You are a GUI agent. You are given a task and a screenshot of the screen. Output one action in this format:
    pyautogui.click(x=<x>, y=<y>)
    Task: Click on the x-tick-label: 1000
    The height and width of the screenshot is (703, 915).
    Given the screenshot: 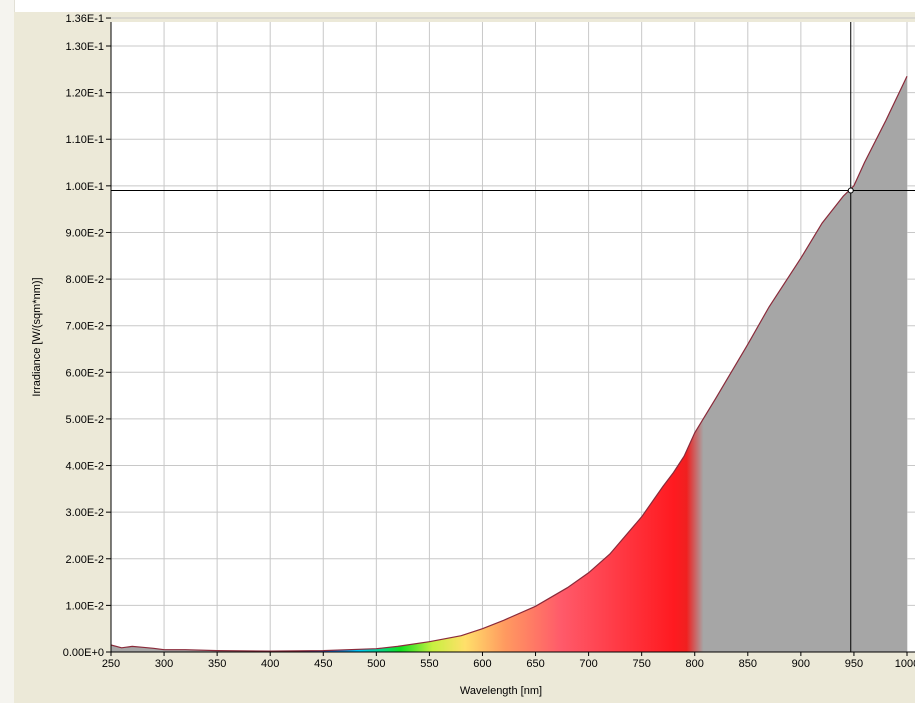 What is the action you would take?
    pyautogui.click(x=905, y=664)
    